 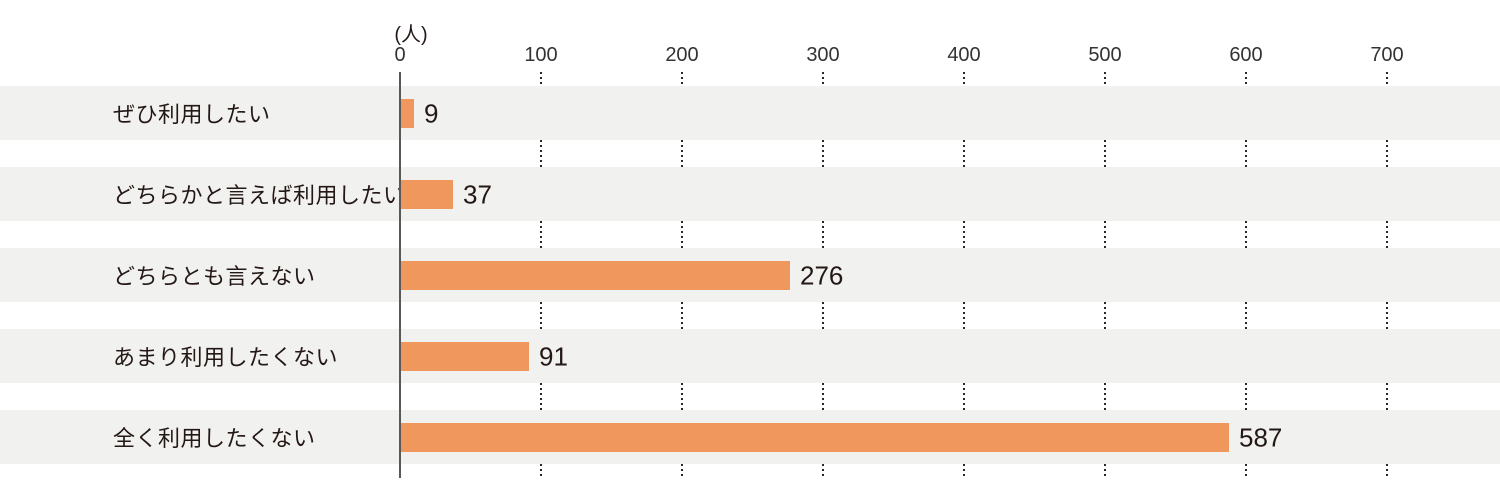 I want to click on x-tick-label: 700, so click(x=1387, y=55).